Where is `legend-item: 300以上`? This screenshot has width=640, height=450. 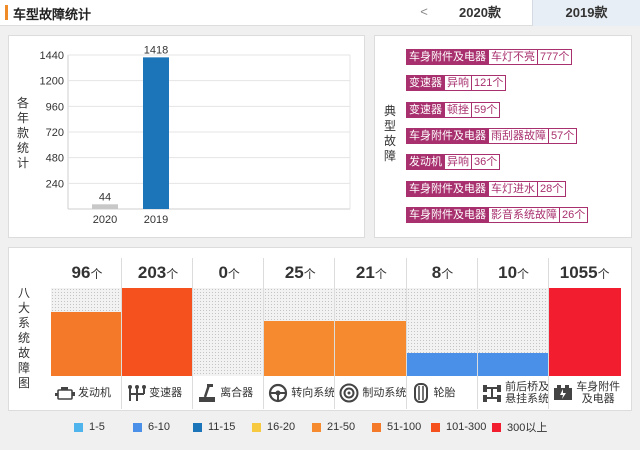 legend-item: 300以上 is located at coordinates (519, 427).